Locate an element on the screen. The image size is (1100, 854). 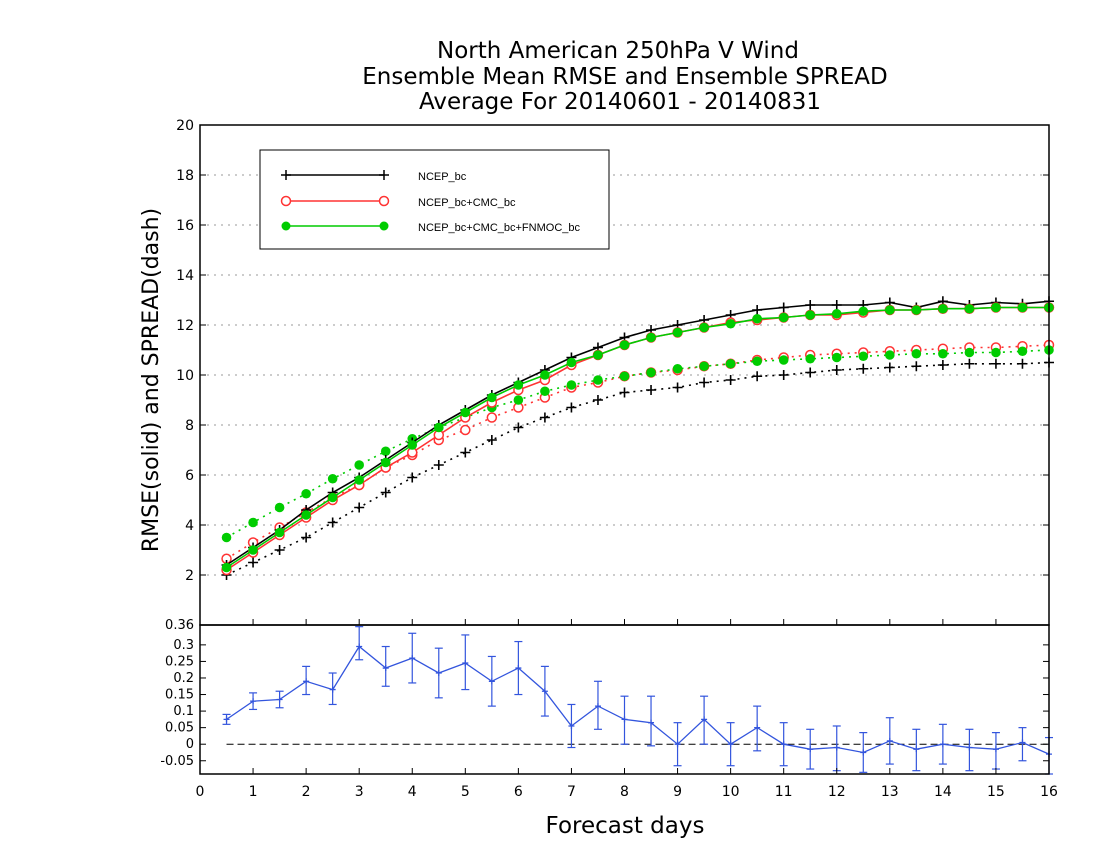
legend-label-ncep-cmc-fnmoc: NCEP_bc+CMC_bc+FNMOC_bc is located at coordinates (499, 228).